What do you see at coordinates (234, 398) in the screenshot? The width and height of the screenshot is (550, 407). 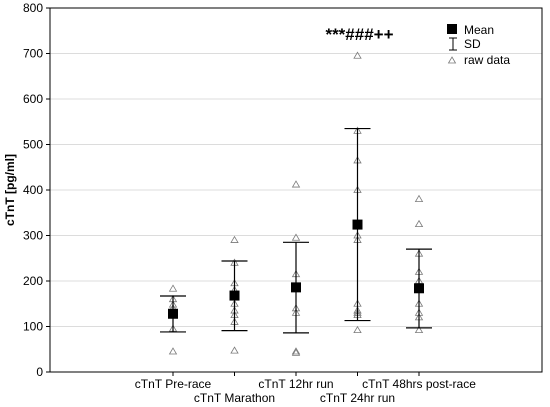 I see `x-tick-label: cTnT Marathon` at bounding box center [234, 398].